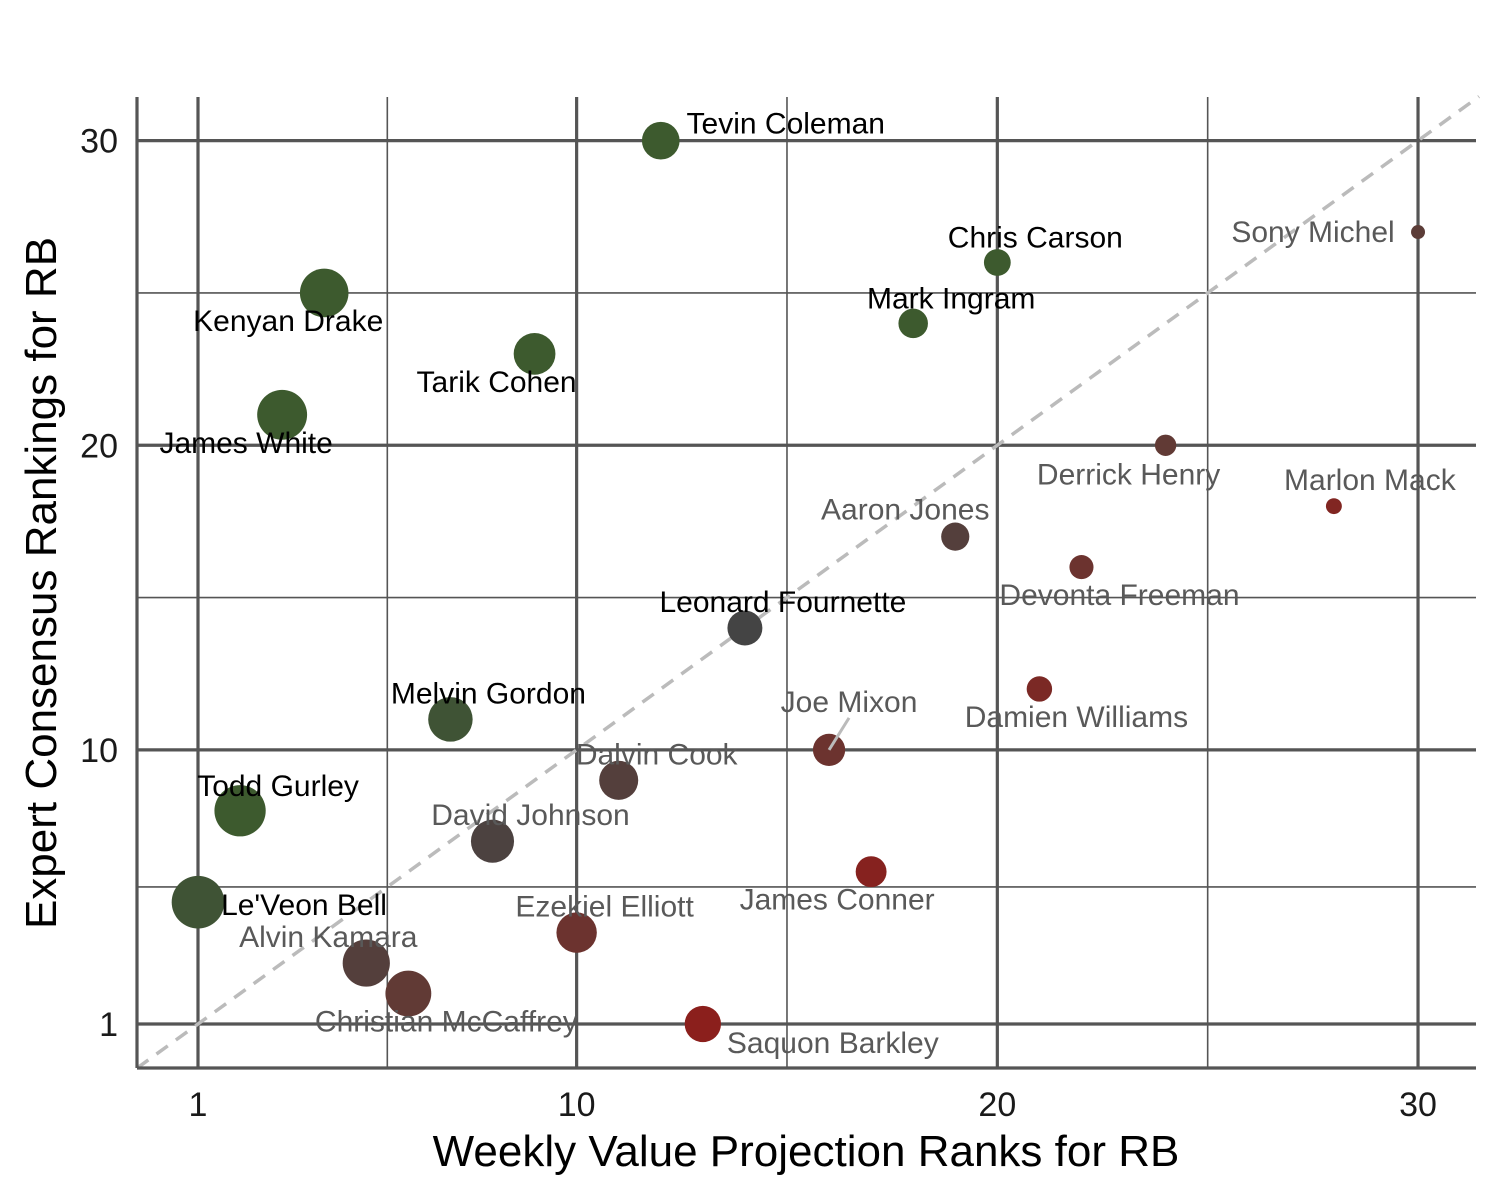  What do you see at coordinates (99, 142) in the screenshot?
I see `y-tick-label: 30` at bounding box center [99, 142].